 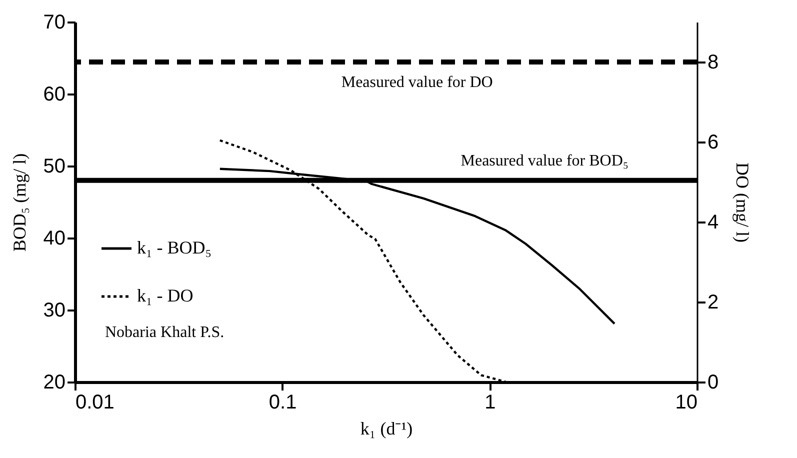 What do you see at coordinates (54, 311) in the screenshot?
I see `y-tick-label: 30` at bounding box center [54, 311].